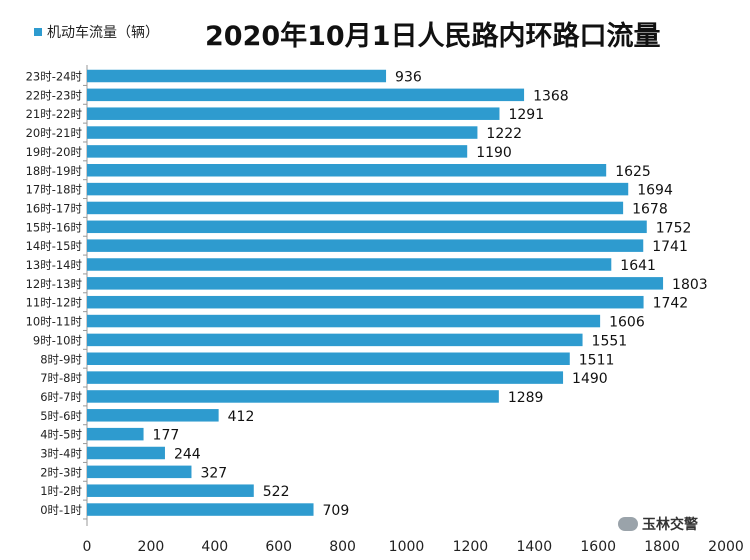 This screenshot has width=750, height=560. I want to click on data-label: 1190, so click(494, 153).